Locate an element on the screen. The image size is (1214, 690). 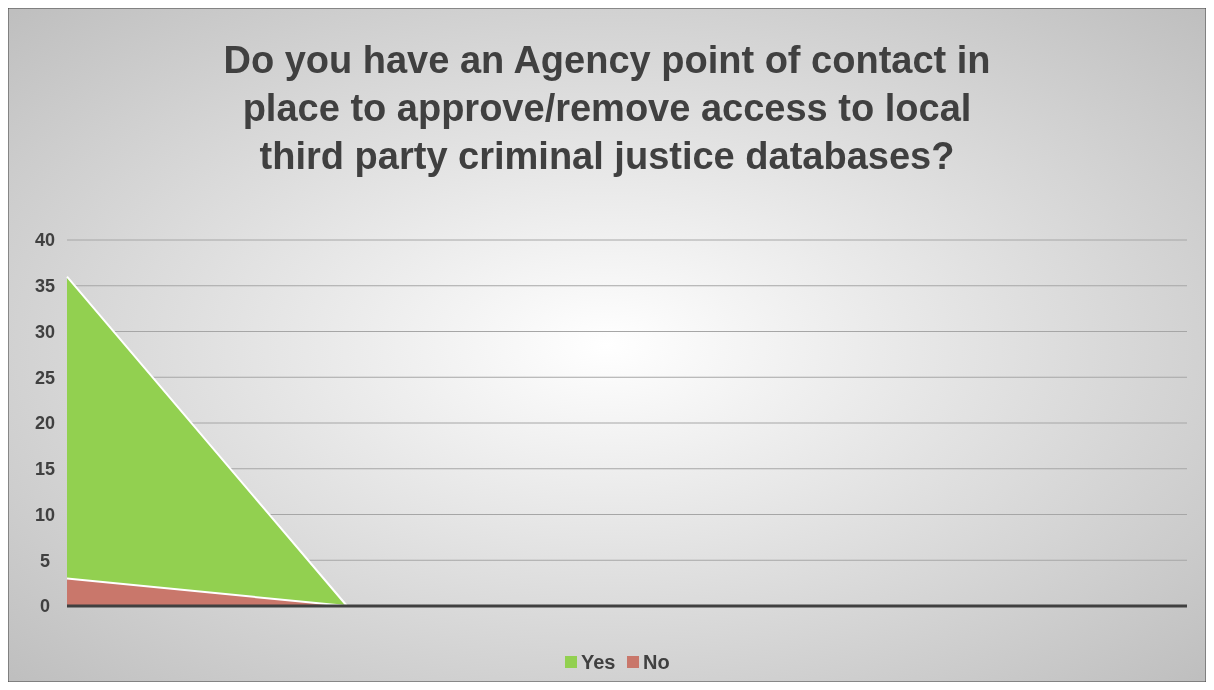
y-tick-label: 10 is located at coordinates (45, 514).